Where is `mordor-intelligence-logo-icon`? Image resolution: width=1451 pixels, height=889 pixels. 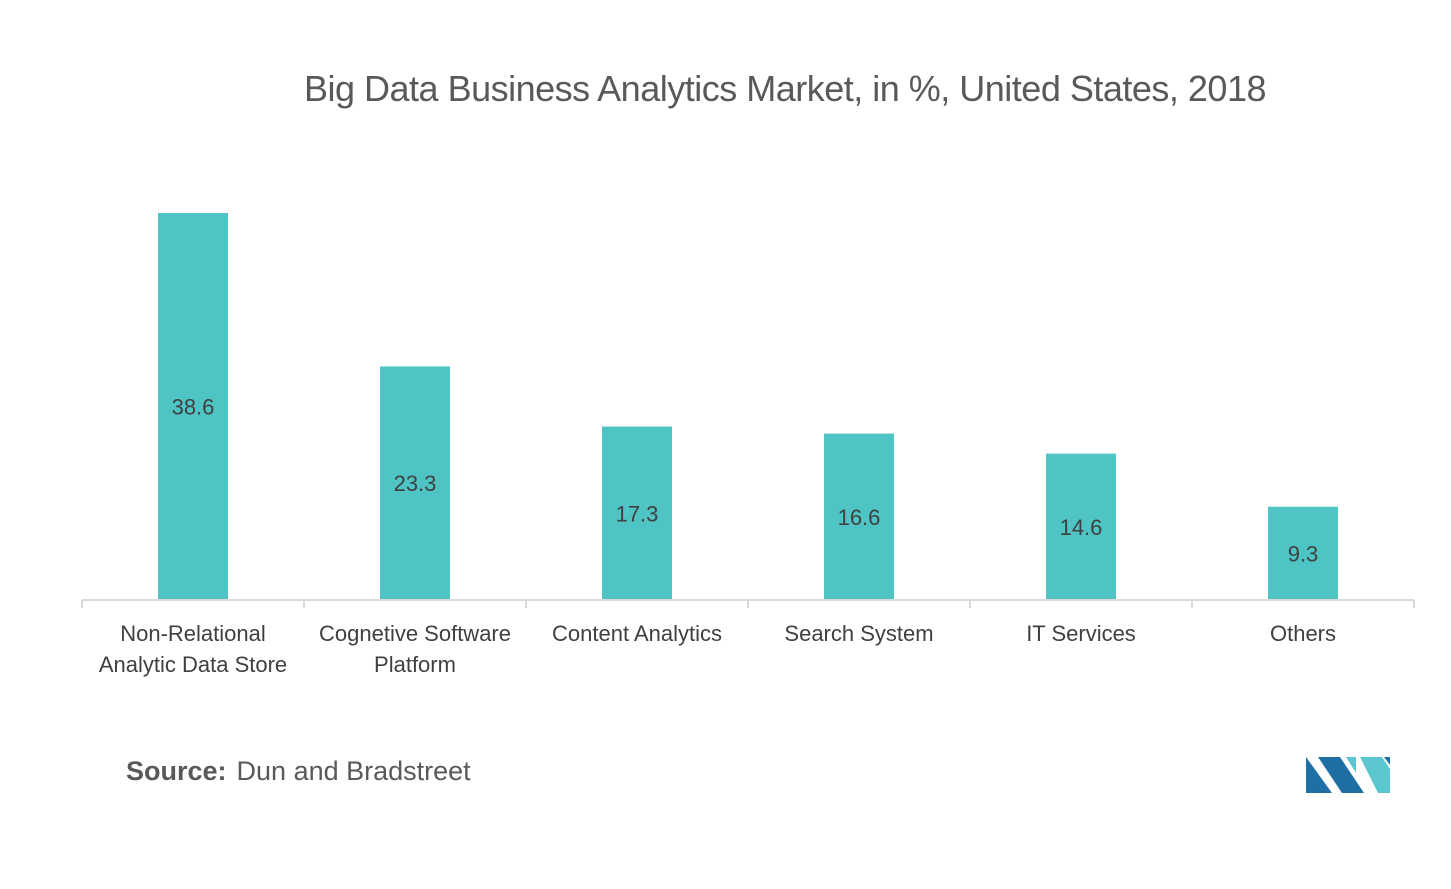 mordor-intelligence-logo-icon is located at coordinates (1348, 775).